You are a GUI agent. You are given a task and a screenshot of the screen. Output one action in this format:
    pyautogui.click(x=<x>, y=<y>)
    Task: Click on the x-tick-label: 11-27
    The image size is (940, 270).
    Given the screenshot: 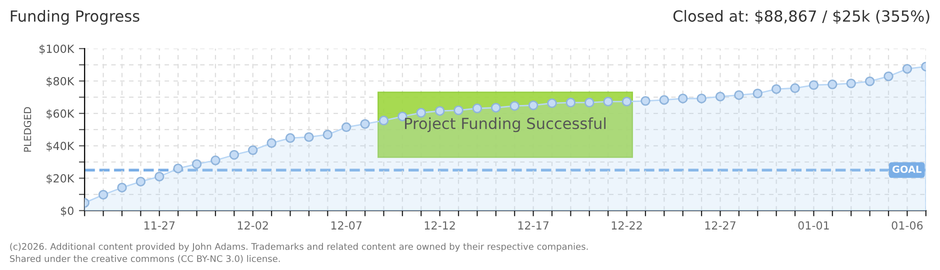 What is the action you would take?
    pyautogui.click(x=159, y=225)
    